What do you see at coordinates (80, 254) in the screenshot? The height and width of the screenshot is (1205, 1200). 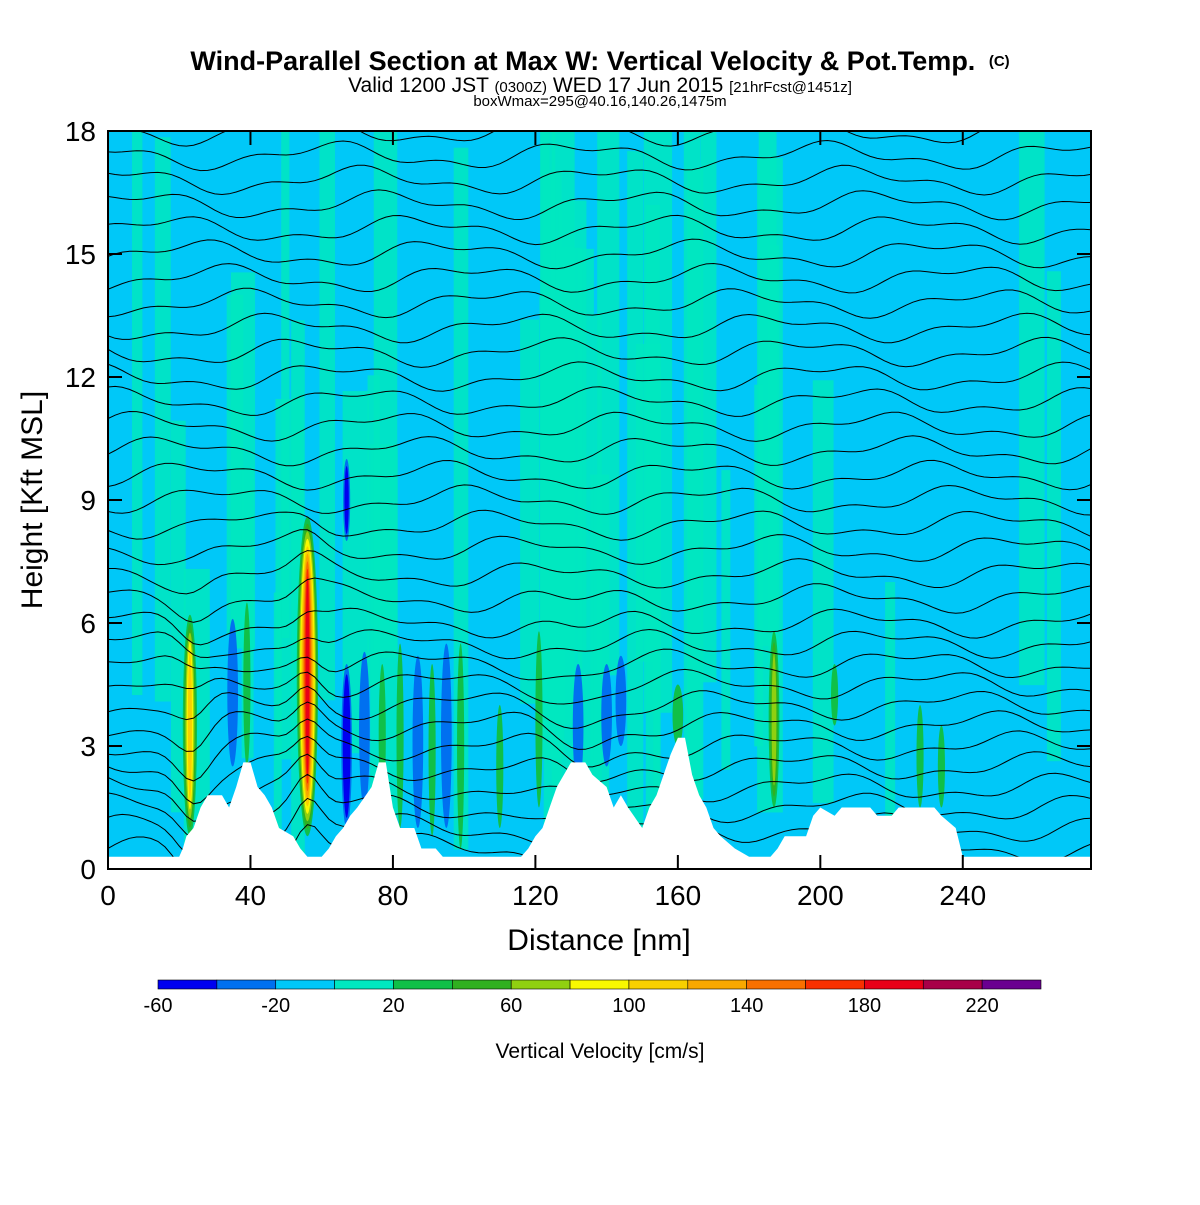 I see `y-tick-label: 15` at bounding box center [80, 254].